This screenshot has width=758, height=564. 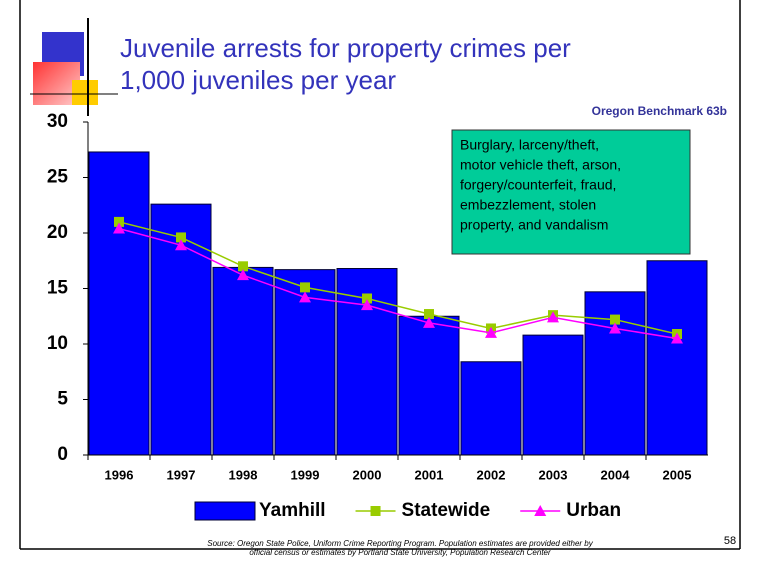 I want to click on chart-title: 1,000 juveniles per year, so click(x=258, y=80).